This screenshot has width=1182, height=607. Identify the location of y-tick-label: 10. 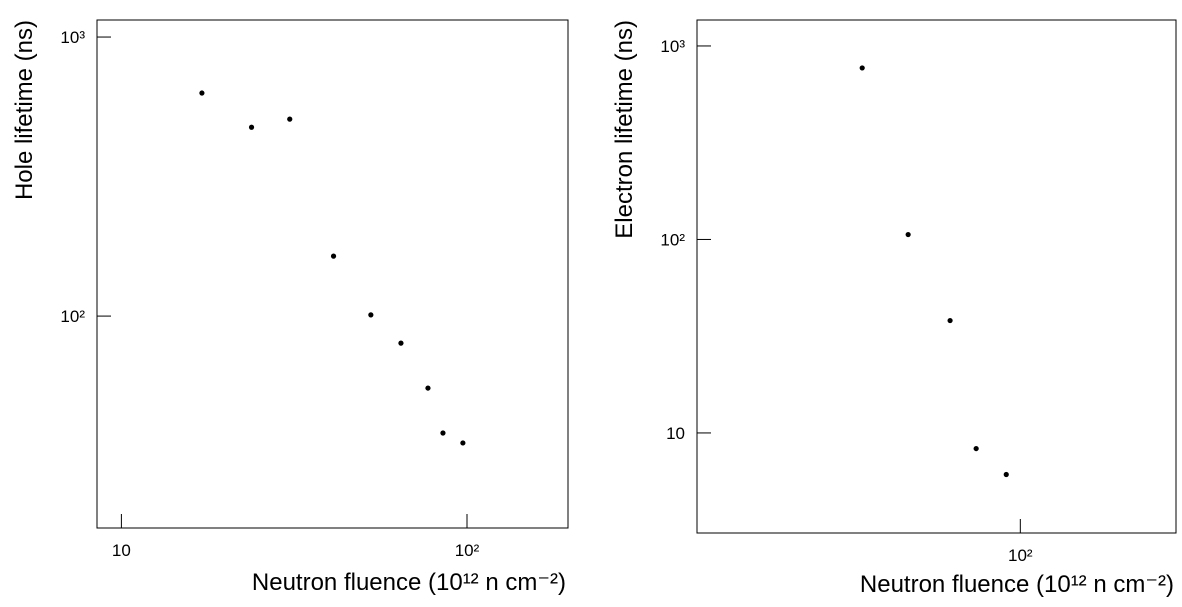
(675, 433).